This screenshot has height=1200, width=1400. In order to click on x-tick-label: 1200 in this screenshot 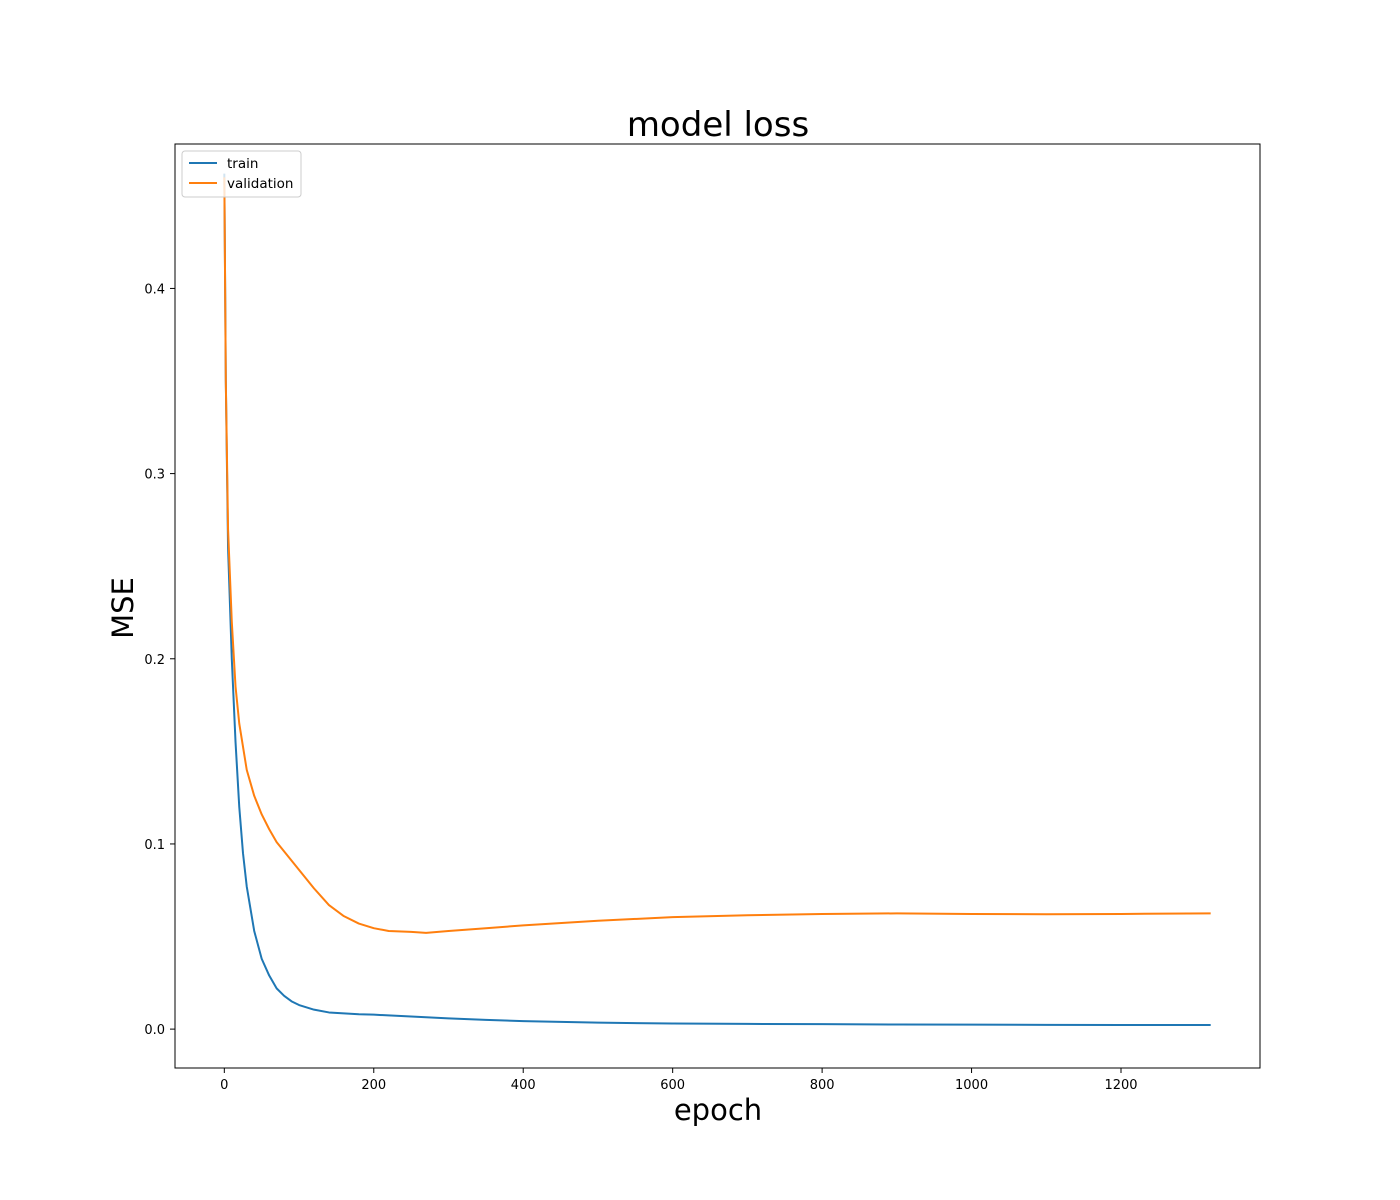, I will do `click(1120, 1085)`.